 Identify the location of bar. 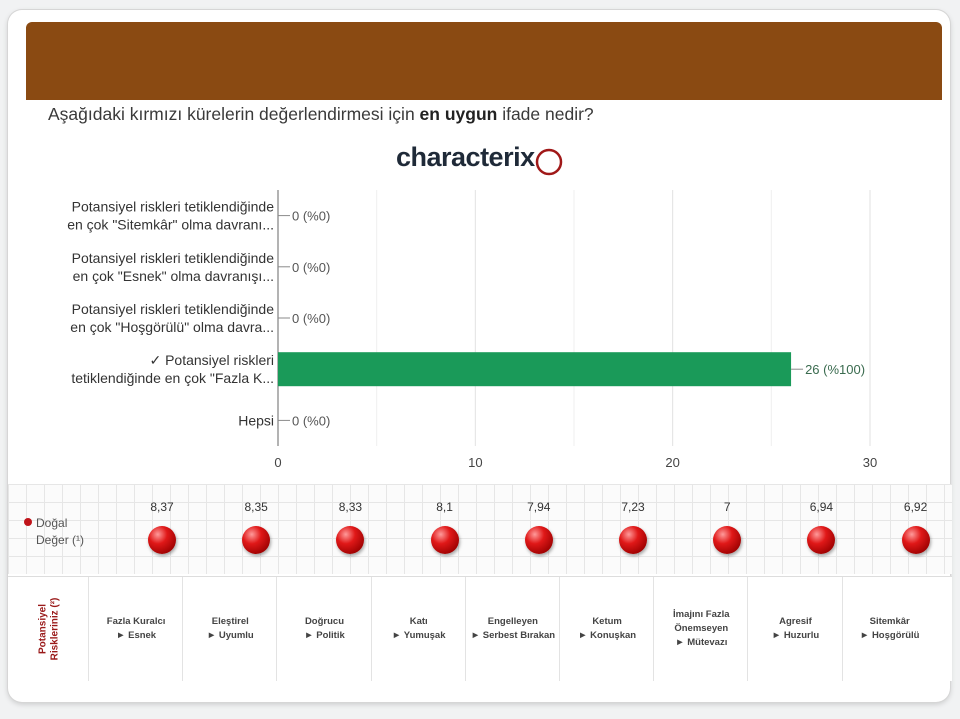
(535, 369).